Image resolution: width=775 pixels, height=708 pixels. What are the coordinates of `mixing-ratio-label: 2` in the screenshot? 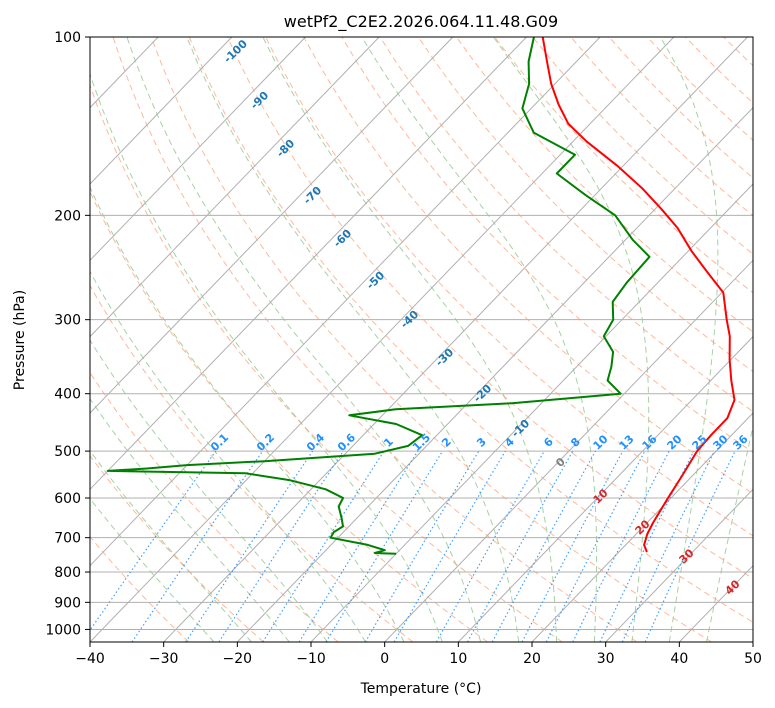 It's located at (446, 442).